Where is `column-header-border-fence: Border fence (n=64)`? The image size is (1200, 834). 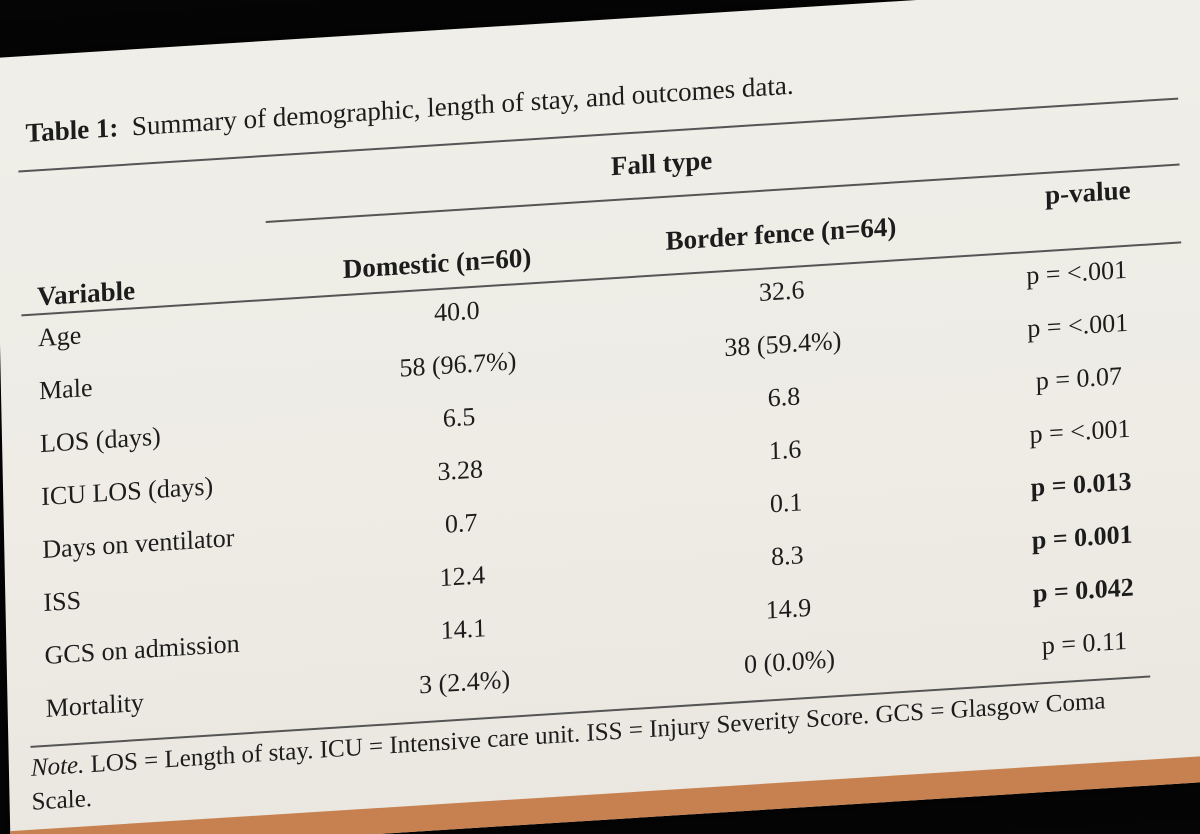
column-header-border-fence: Border fence (n=64) is located at coordinates (781, 233).